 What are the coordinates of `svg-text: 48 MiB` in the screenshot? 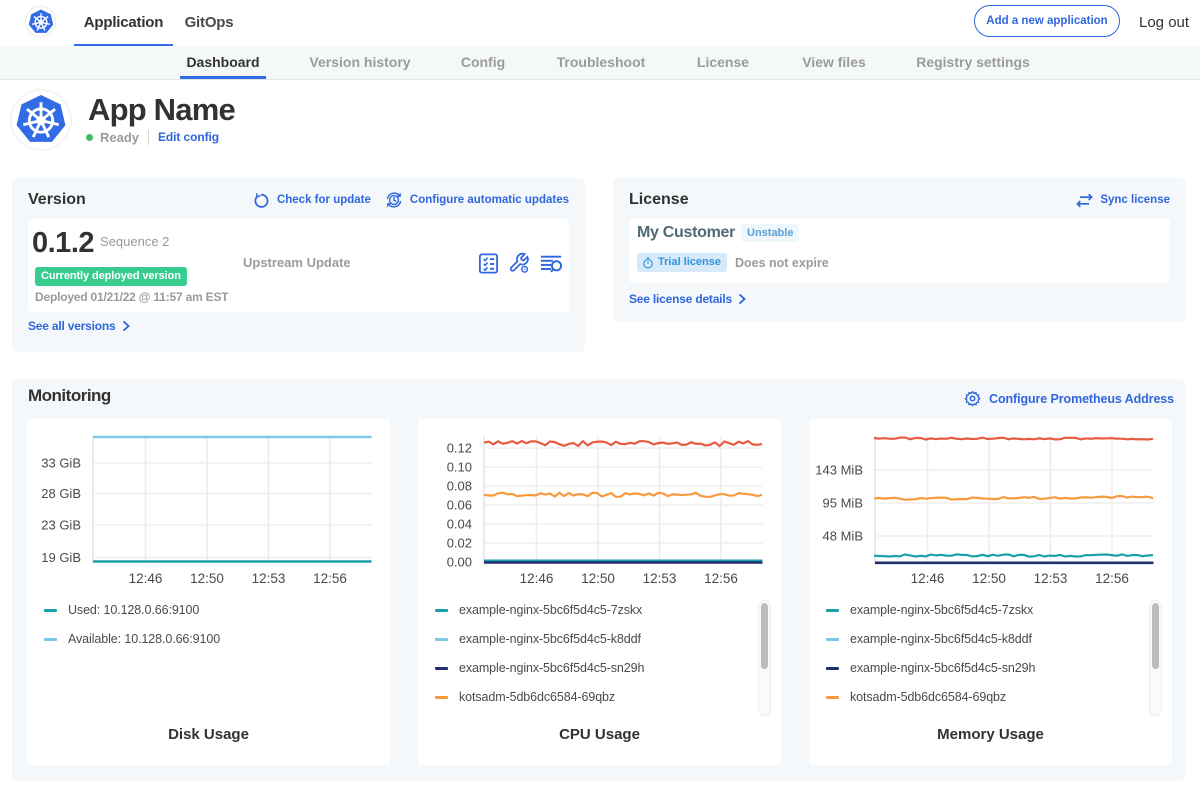 It's located at (843, 536).